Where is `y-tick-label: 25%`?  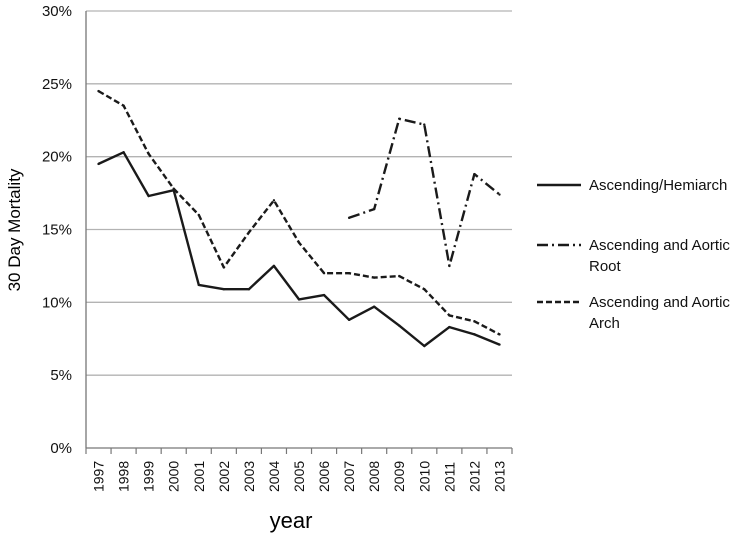 y-tick-label: 25% is located at coordinates (57, 84).